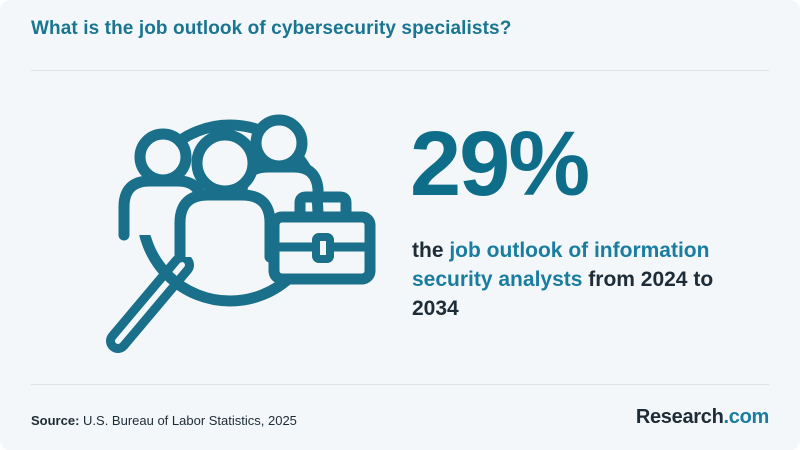  I want to click on stat-value: 29%, so click(500, 164).